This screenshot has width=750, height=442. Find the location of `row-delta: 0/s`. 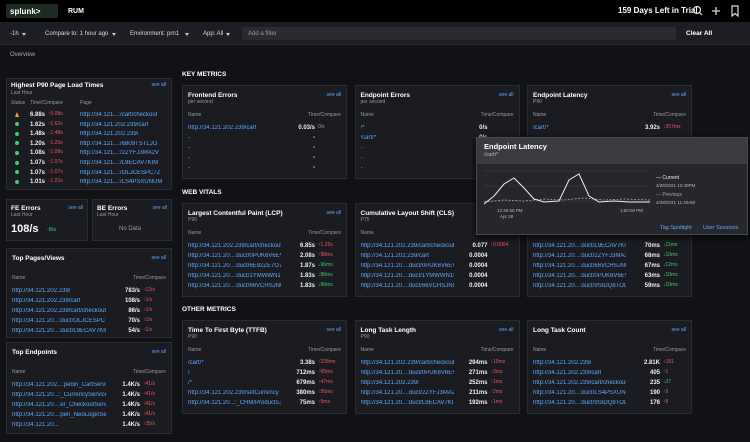

row-delta: 0/s is located at coordinates (321, 127).